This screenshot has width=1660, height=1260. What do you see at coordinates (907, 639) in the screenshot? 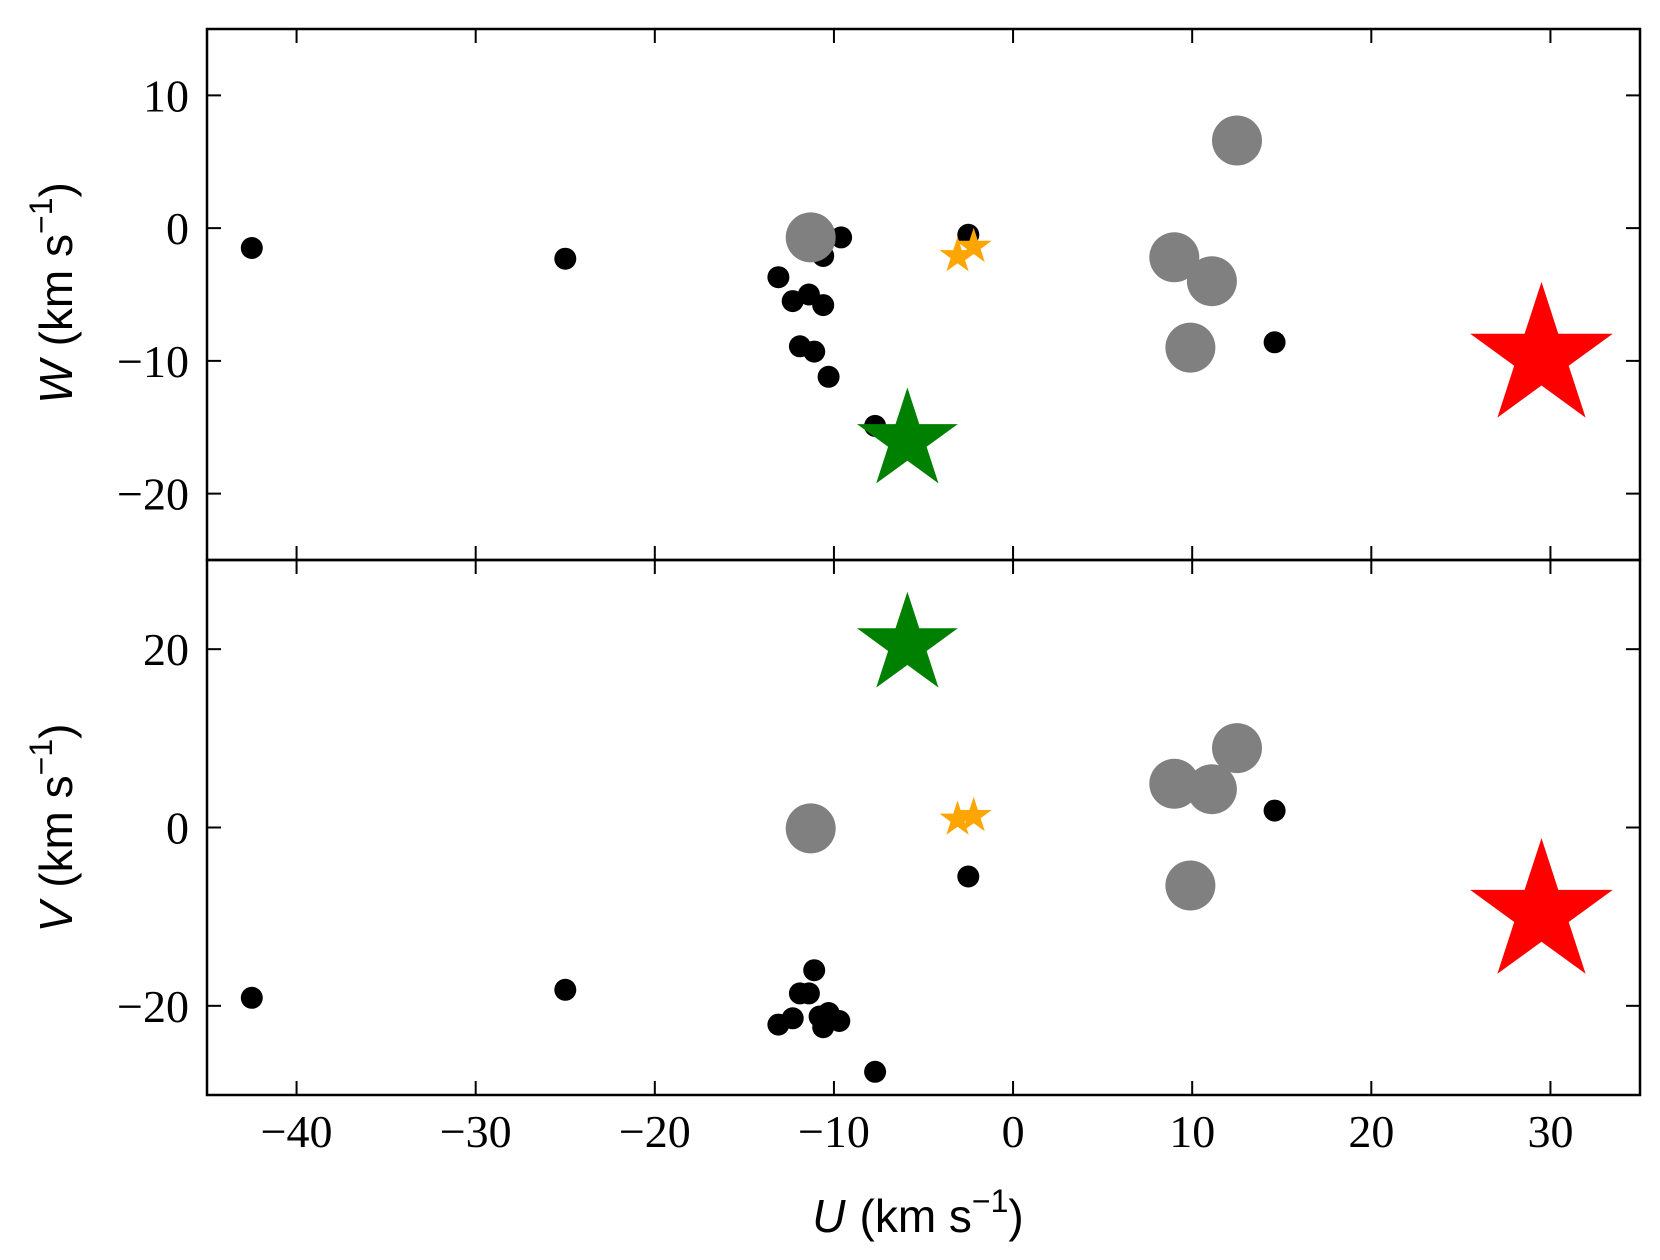
I see `bottom-star-green-point` at bounding box center [907, 639].